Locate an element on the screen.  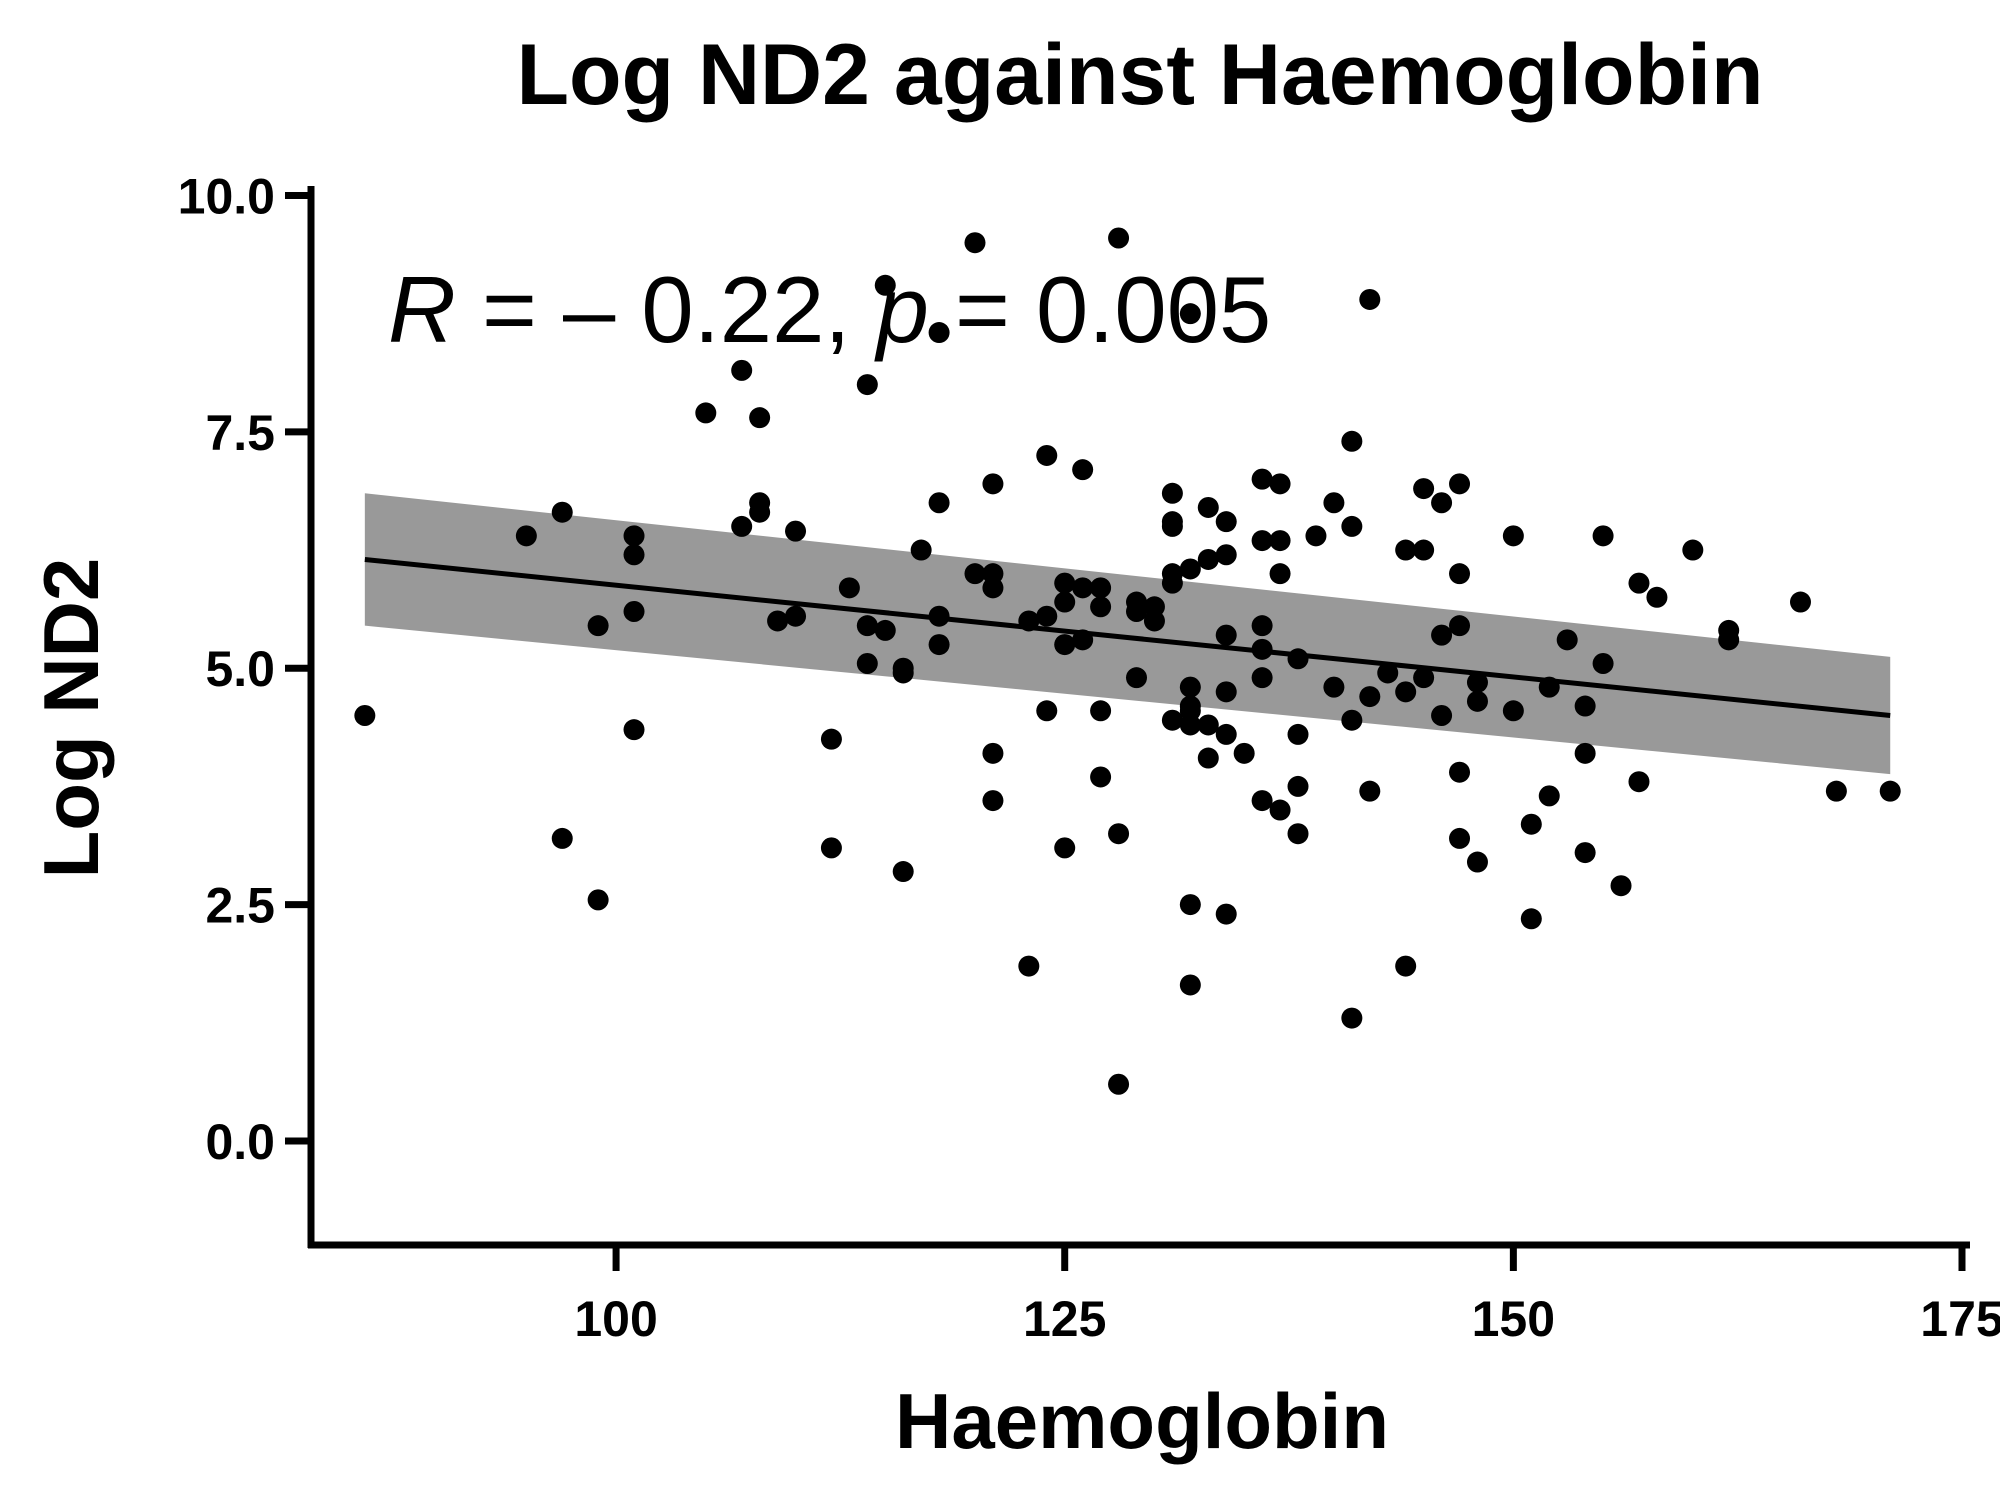
r-value: = – 0.22, is located at coordinates (666, 309).